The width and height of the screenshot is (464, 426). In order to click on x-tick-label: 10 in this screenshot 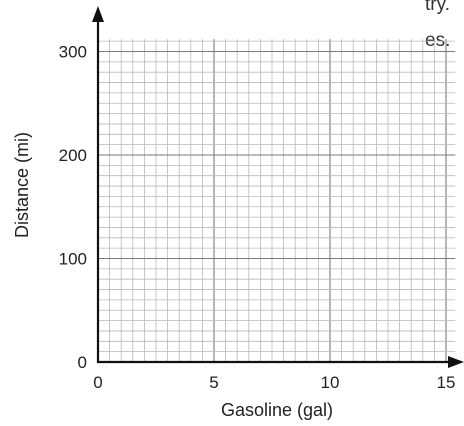, I will do `click(330, 382)`.